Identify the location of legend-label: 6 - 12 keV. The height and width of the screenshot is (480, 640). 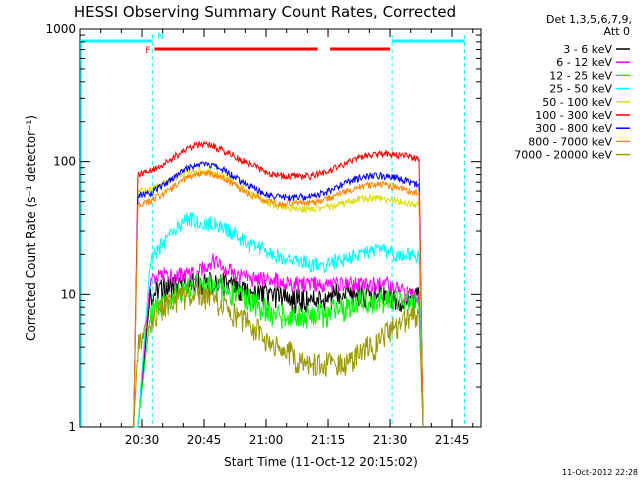
(584, 62).